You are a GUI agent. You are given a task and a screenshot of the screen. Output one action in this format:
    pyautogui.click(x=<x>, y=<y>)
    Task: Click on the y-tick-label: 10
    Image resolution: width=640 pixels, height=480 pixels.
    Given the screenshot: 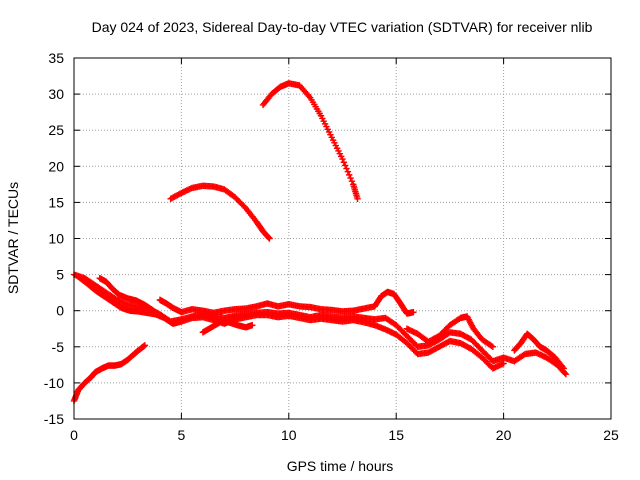 What is the action you would take?
    pyautogui.click(x=56, y=239)
    